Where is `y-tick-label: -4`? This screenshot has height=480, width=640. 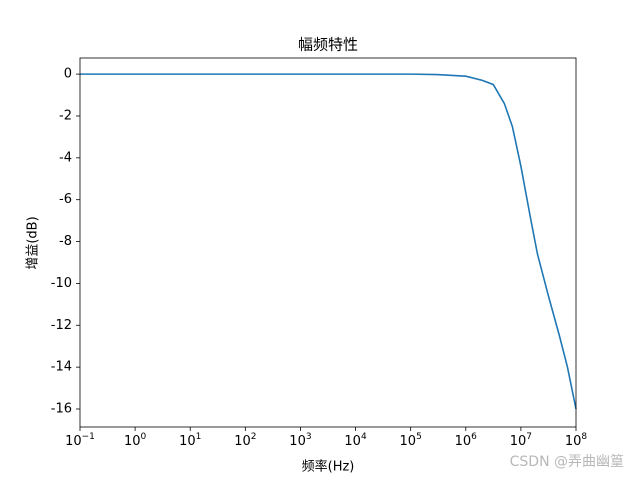
y-tick-label: -4 is located at coordinates (65, 157).